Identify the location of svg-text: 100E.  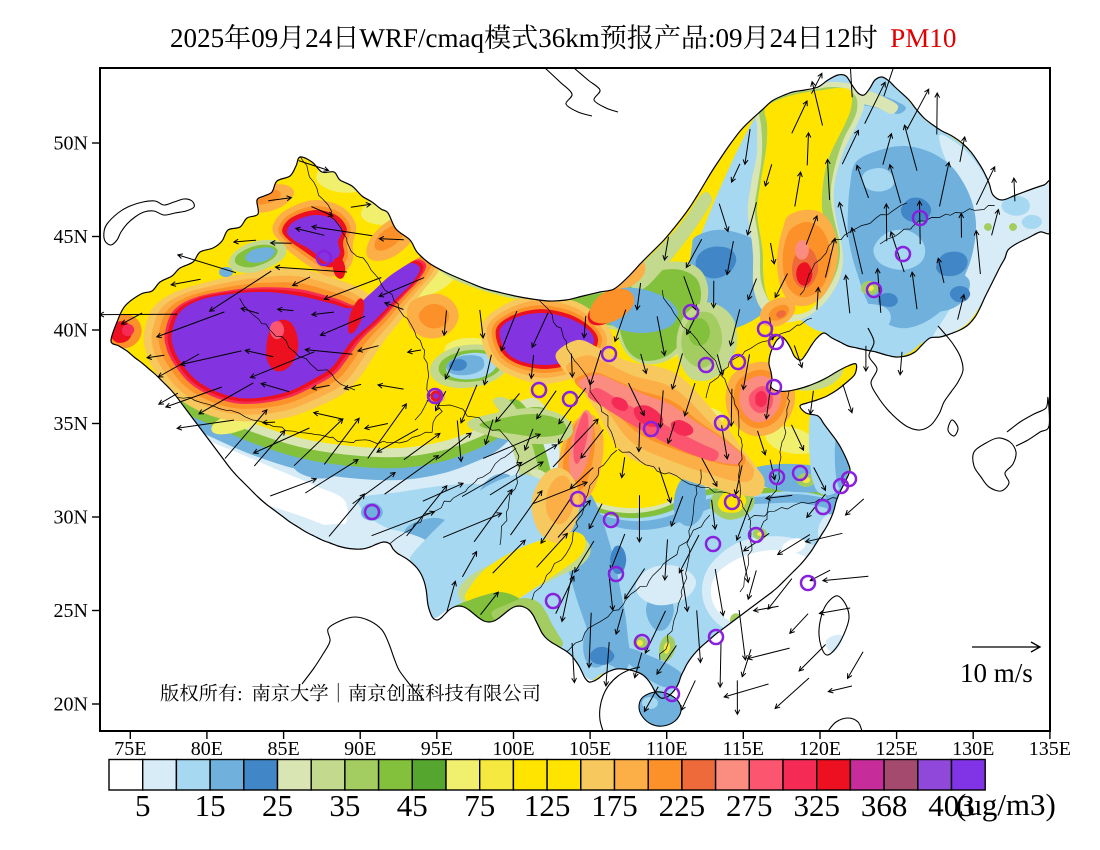
(513, 749).